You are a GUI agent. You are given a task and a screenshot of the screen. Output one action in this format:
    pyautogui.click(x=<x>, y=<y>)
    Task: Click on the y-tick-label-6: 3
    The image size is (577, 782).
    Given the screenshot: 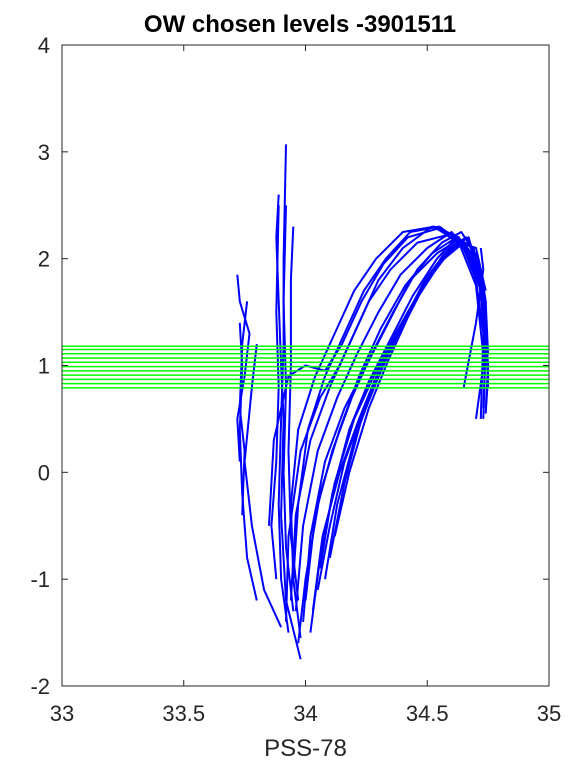 What is the action you would take?
    pyautogui.click(x=44, y=152)
    